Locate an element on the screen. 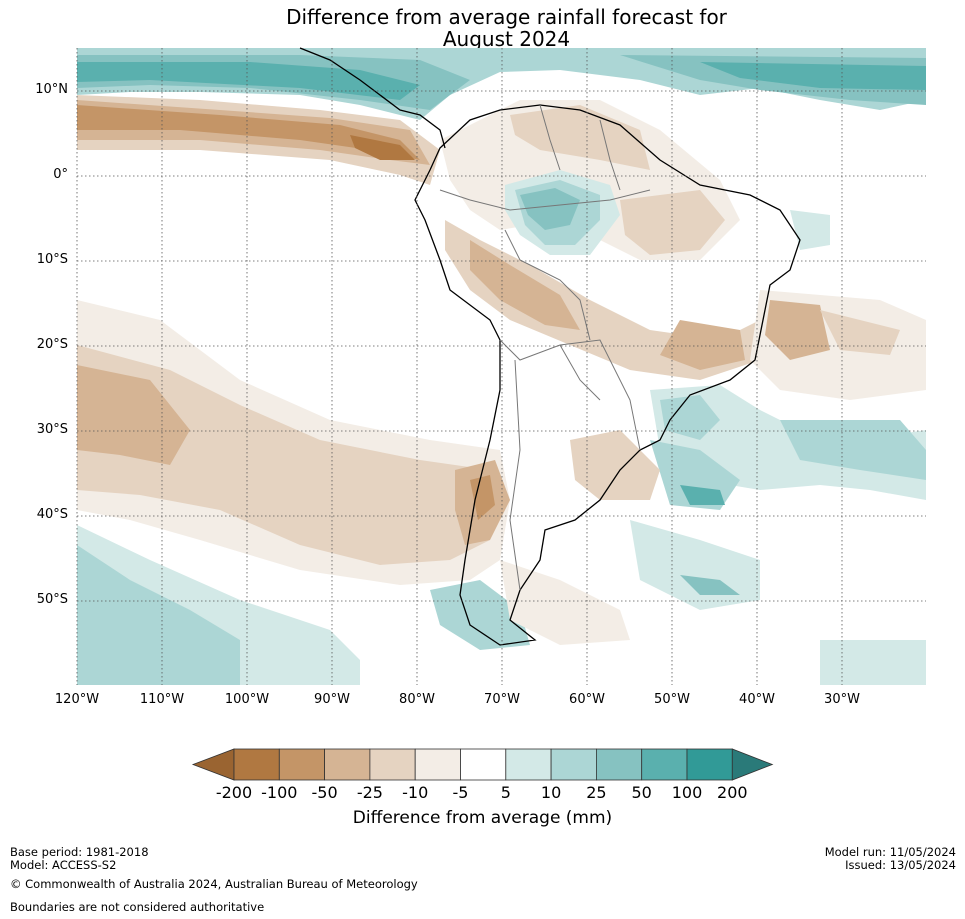  lon-label-70w: 70°W is located at coordinates (502, 699).